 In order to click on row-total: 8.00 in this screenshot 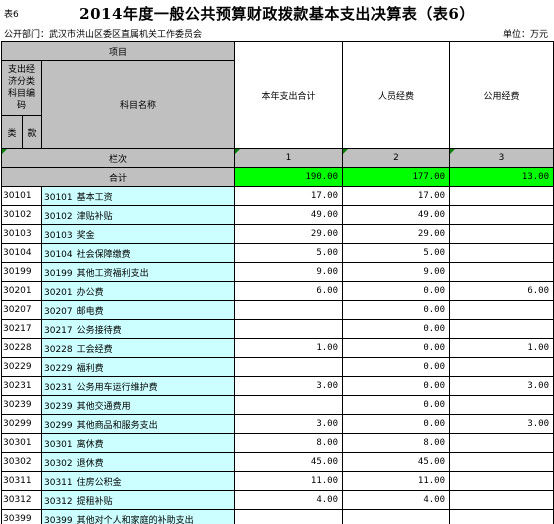, I will do `click(288, 443)`.